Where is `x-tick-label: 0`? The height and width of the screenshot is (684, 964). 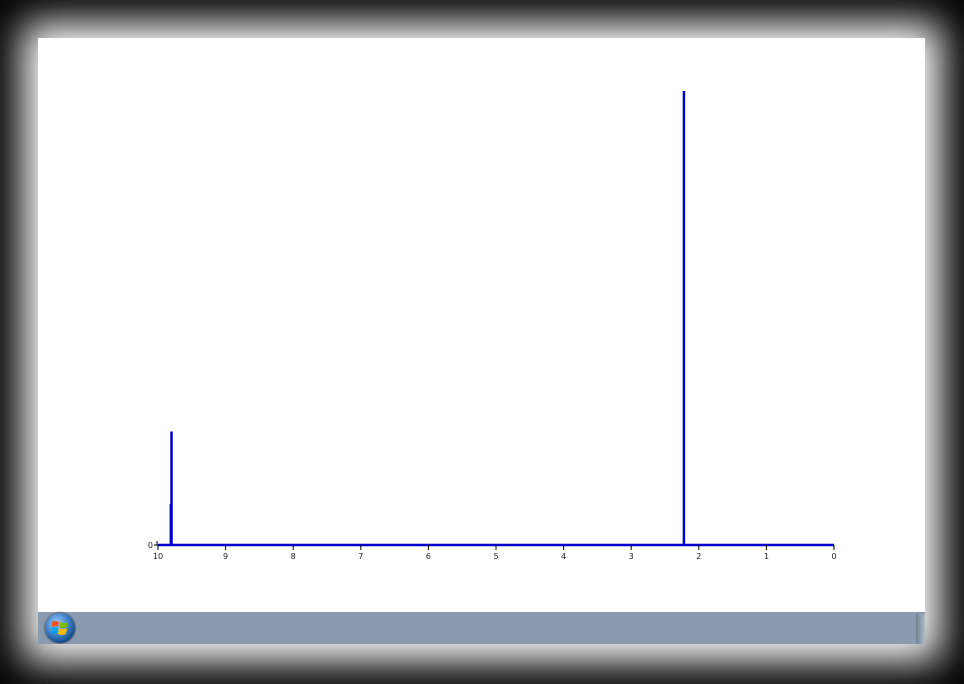
x-tick-label: 0 is located at coordinates (833, 556).